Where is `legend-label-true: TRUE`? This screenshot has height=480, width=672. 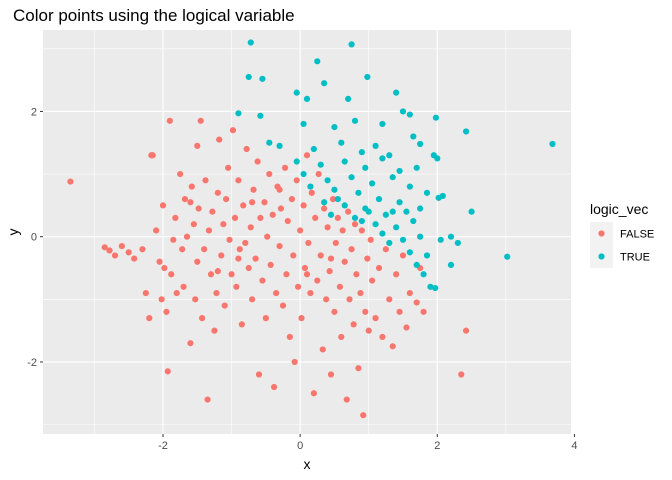
legend-label-true: TRUE is located at coordinates (635, 258).